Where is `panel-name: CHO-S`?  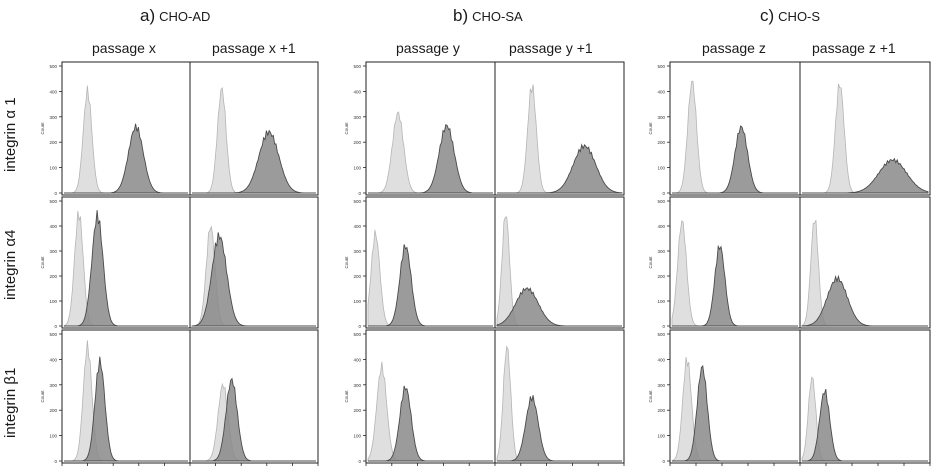
panel-name: CHO-S is located at coordinates (799, 16).